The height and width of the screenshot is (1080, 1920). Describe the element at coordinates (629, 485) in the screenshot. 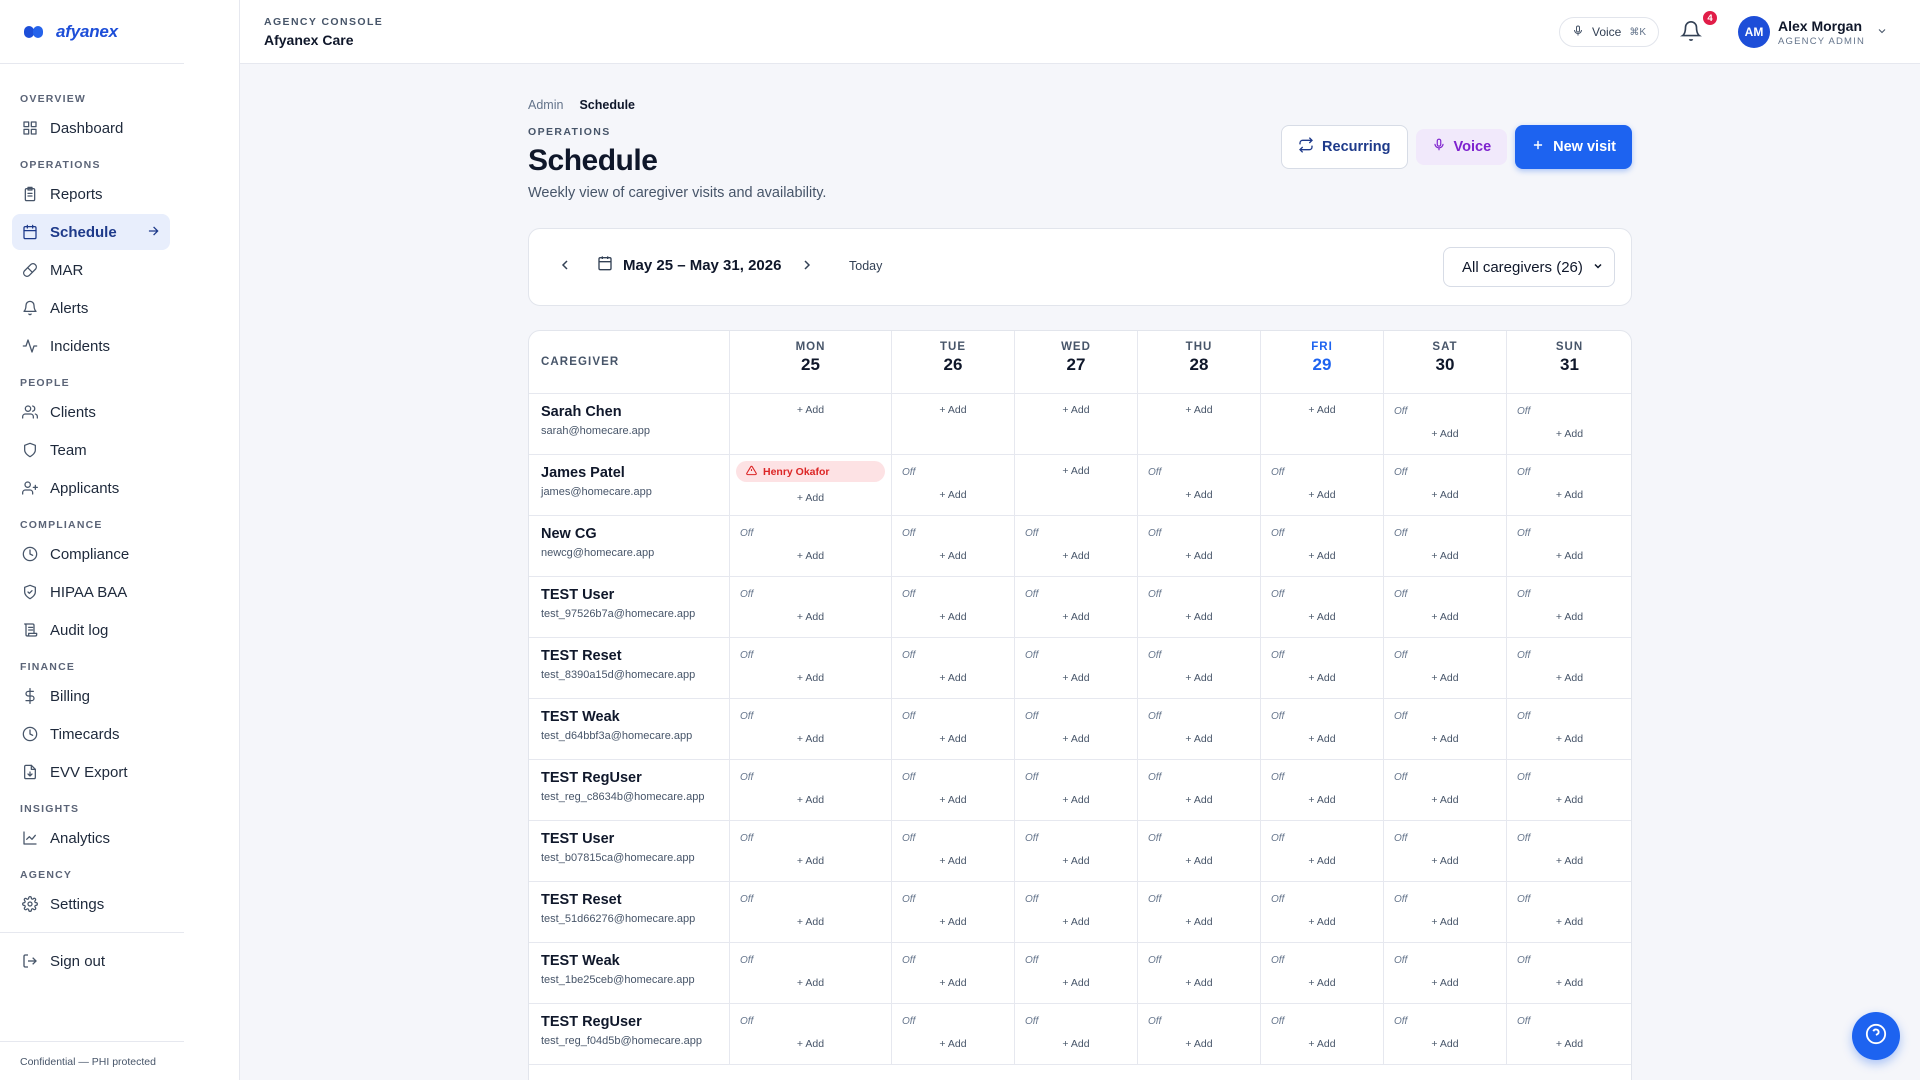

I see `caregiver-cell: James Patel james@homecare.app` at that location.